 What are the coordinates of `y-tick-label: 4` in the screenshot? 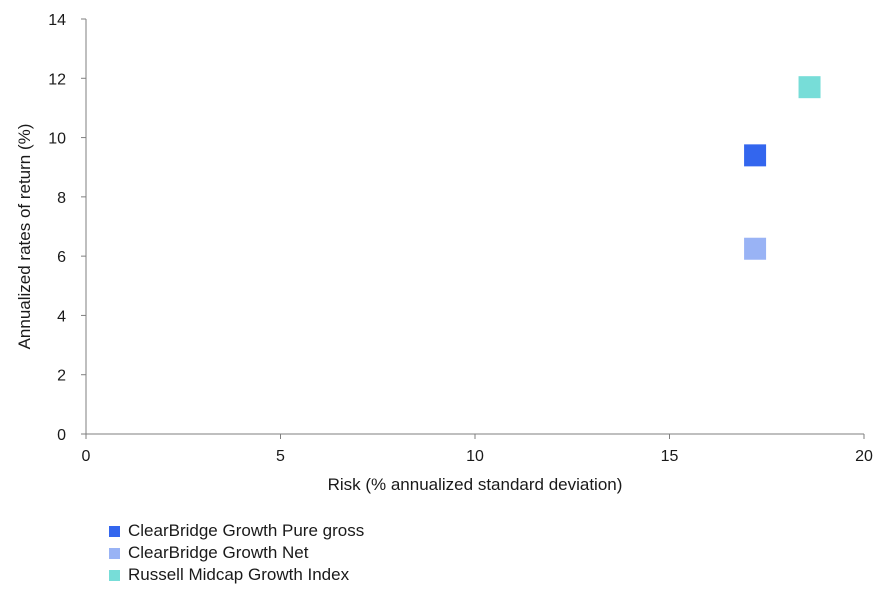 It's located at (61, 316).